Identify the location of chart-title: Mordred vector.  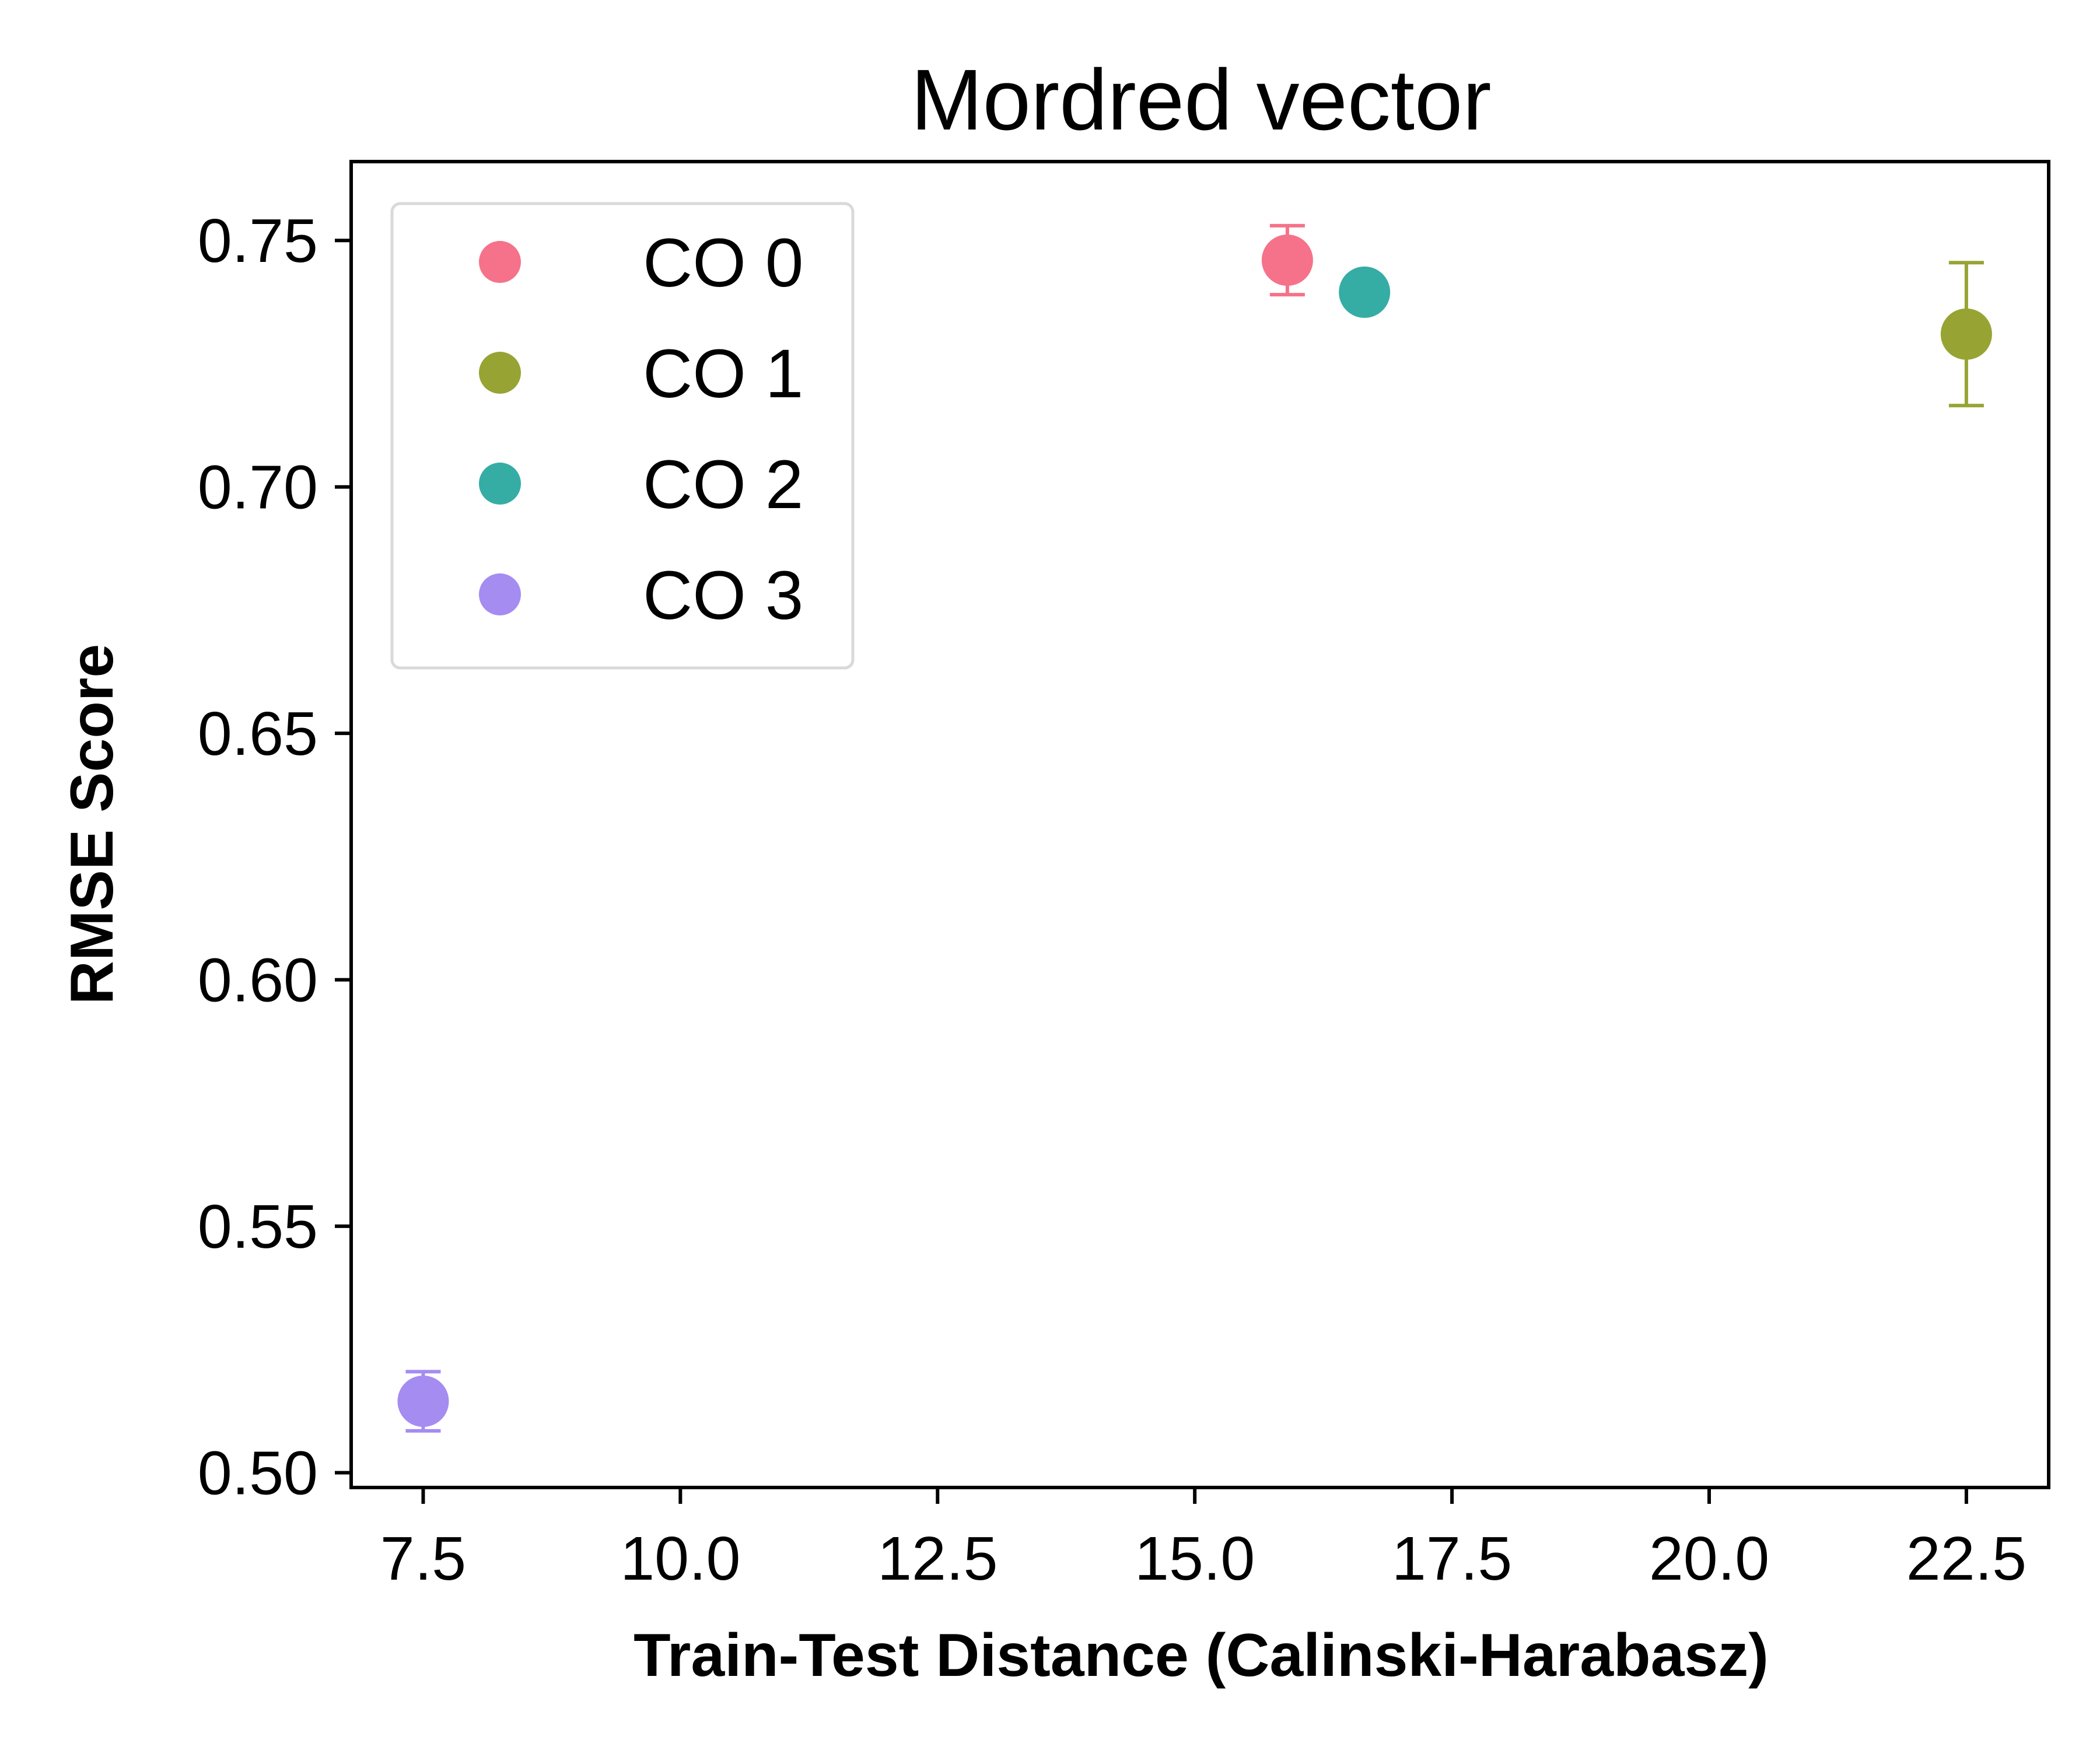
(1201, 100).